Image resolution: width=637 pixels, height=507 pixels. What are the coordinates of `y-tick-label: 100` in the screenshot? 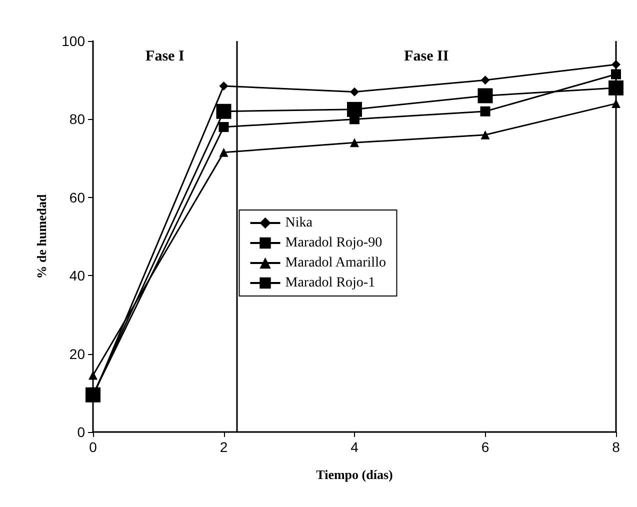 It's located at (74, 41).